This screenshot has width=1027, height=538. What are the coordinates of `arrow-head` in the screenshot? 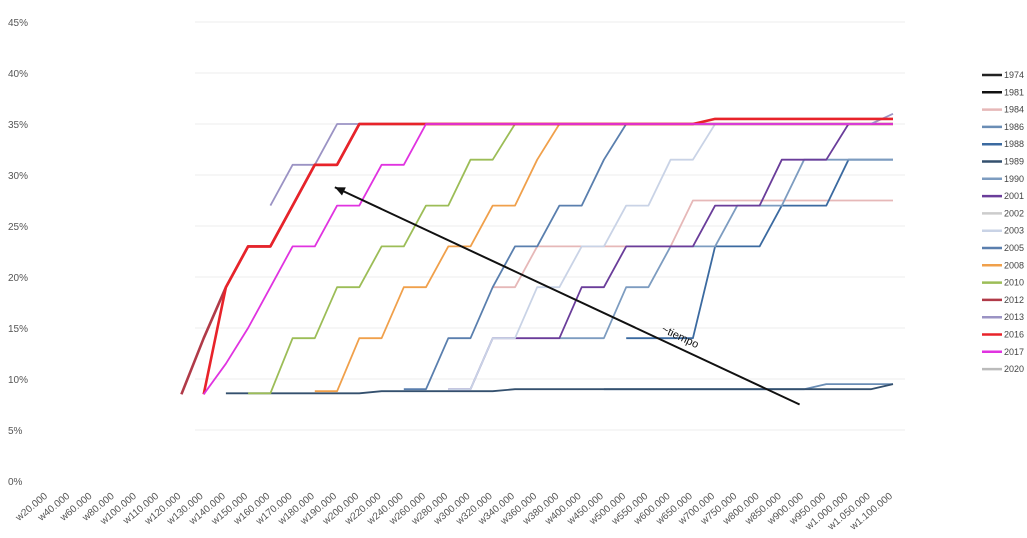 It's located at (340, 191).